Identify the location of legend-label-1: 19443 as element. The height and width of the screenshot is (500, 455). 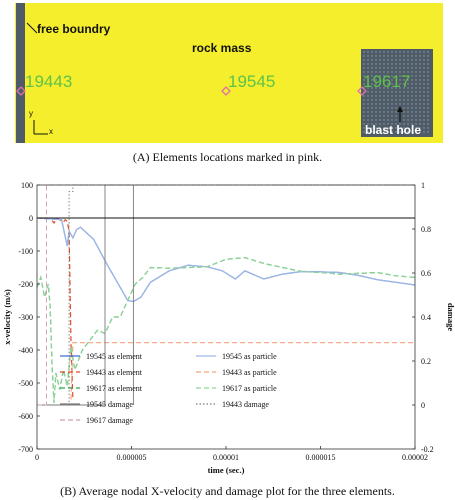
(114, 372).